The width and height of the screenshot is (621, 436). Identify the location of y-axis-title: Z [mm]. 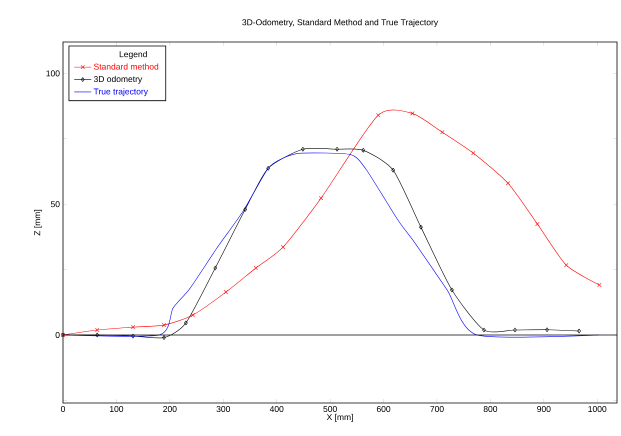
(38, 223).